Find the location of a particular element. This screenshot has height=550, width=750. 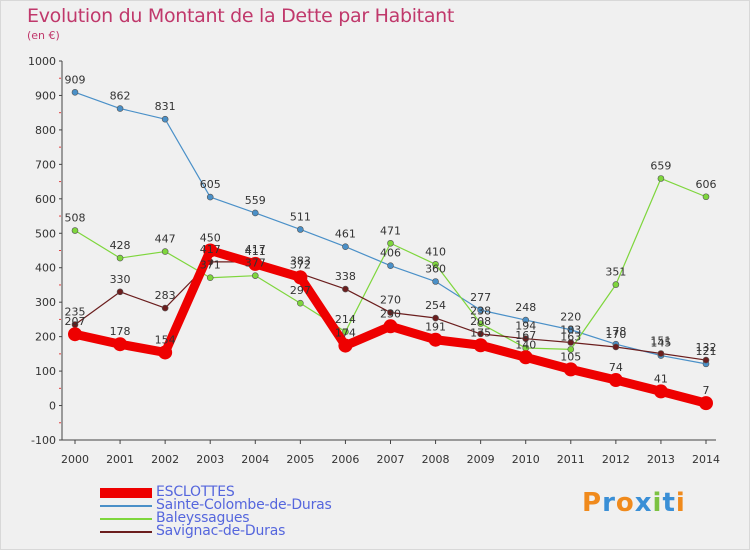

x-tick-label: 2010 is located at coordinates (526, 459).